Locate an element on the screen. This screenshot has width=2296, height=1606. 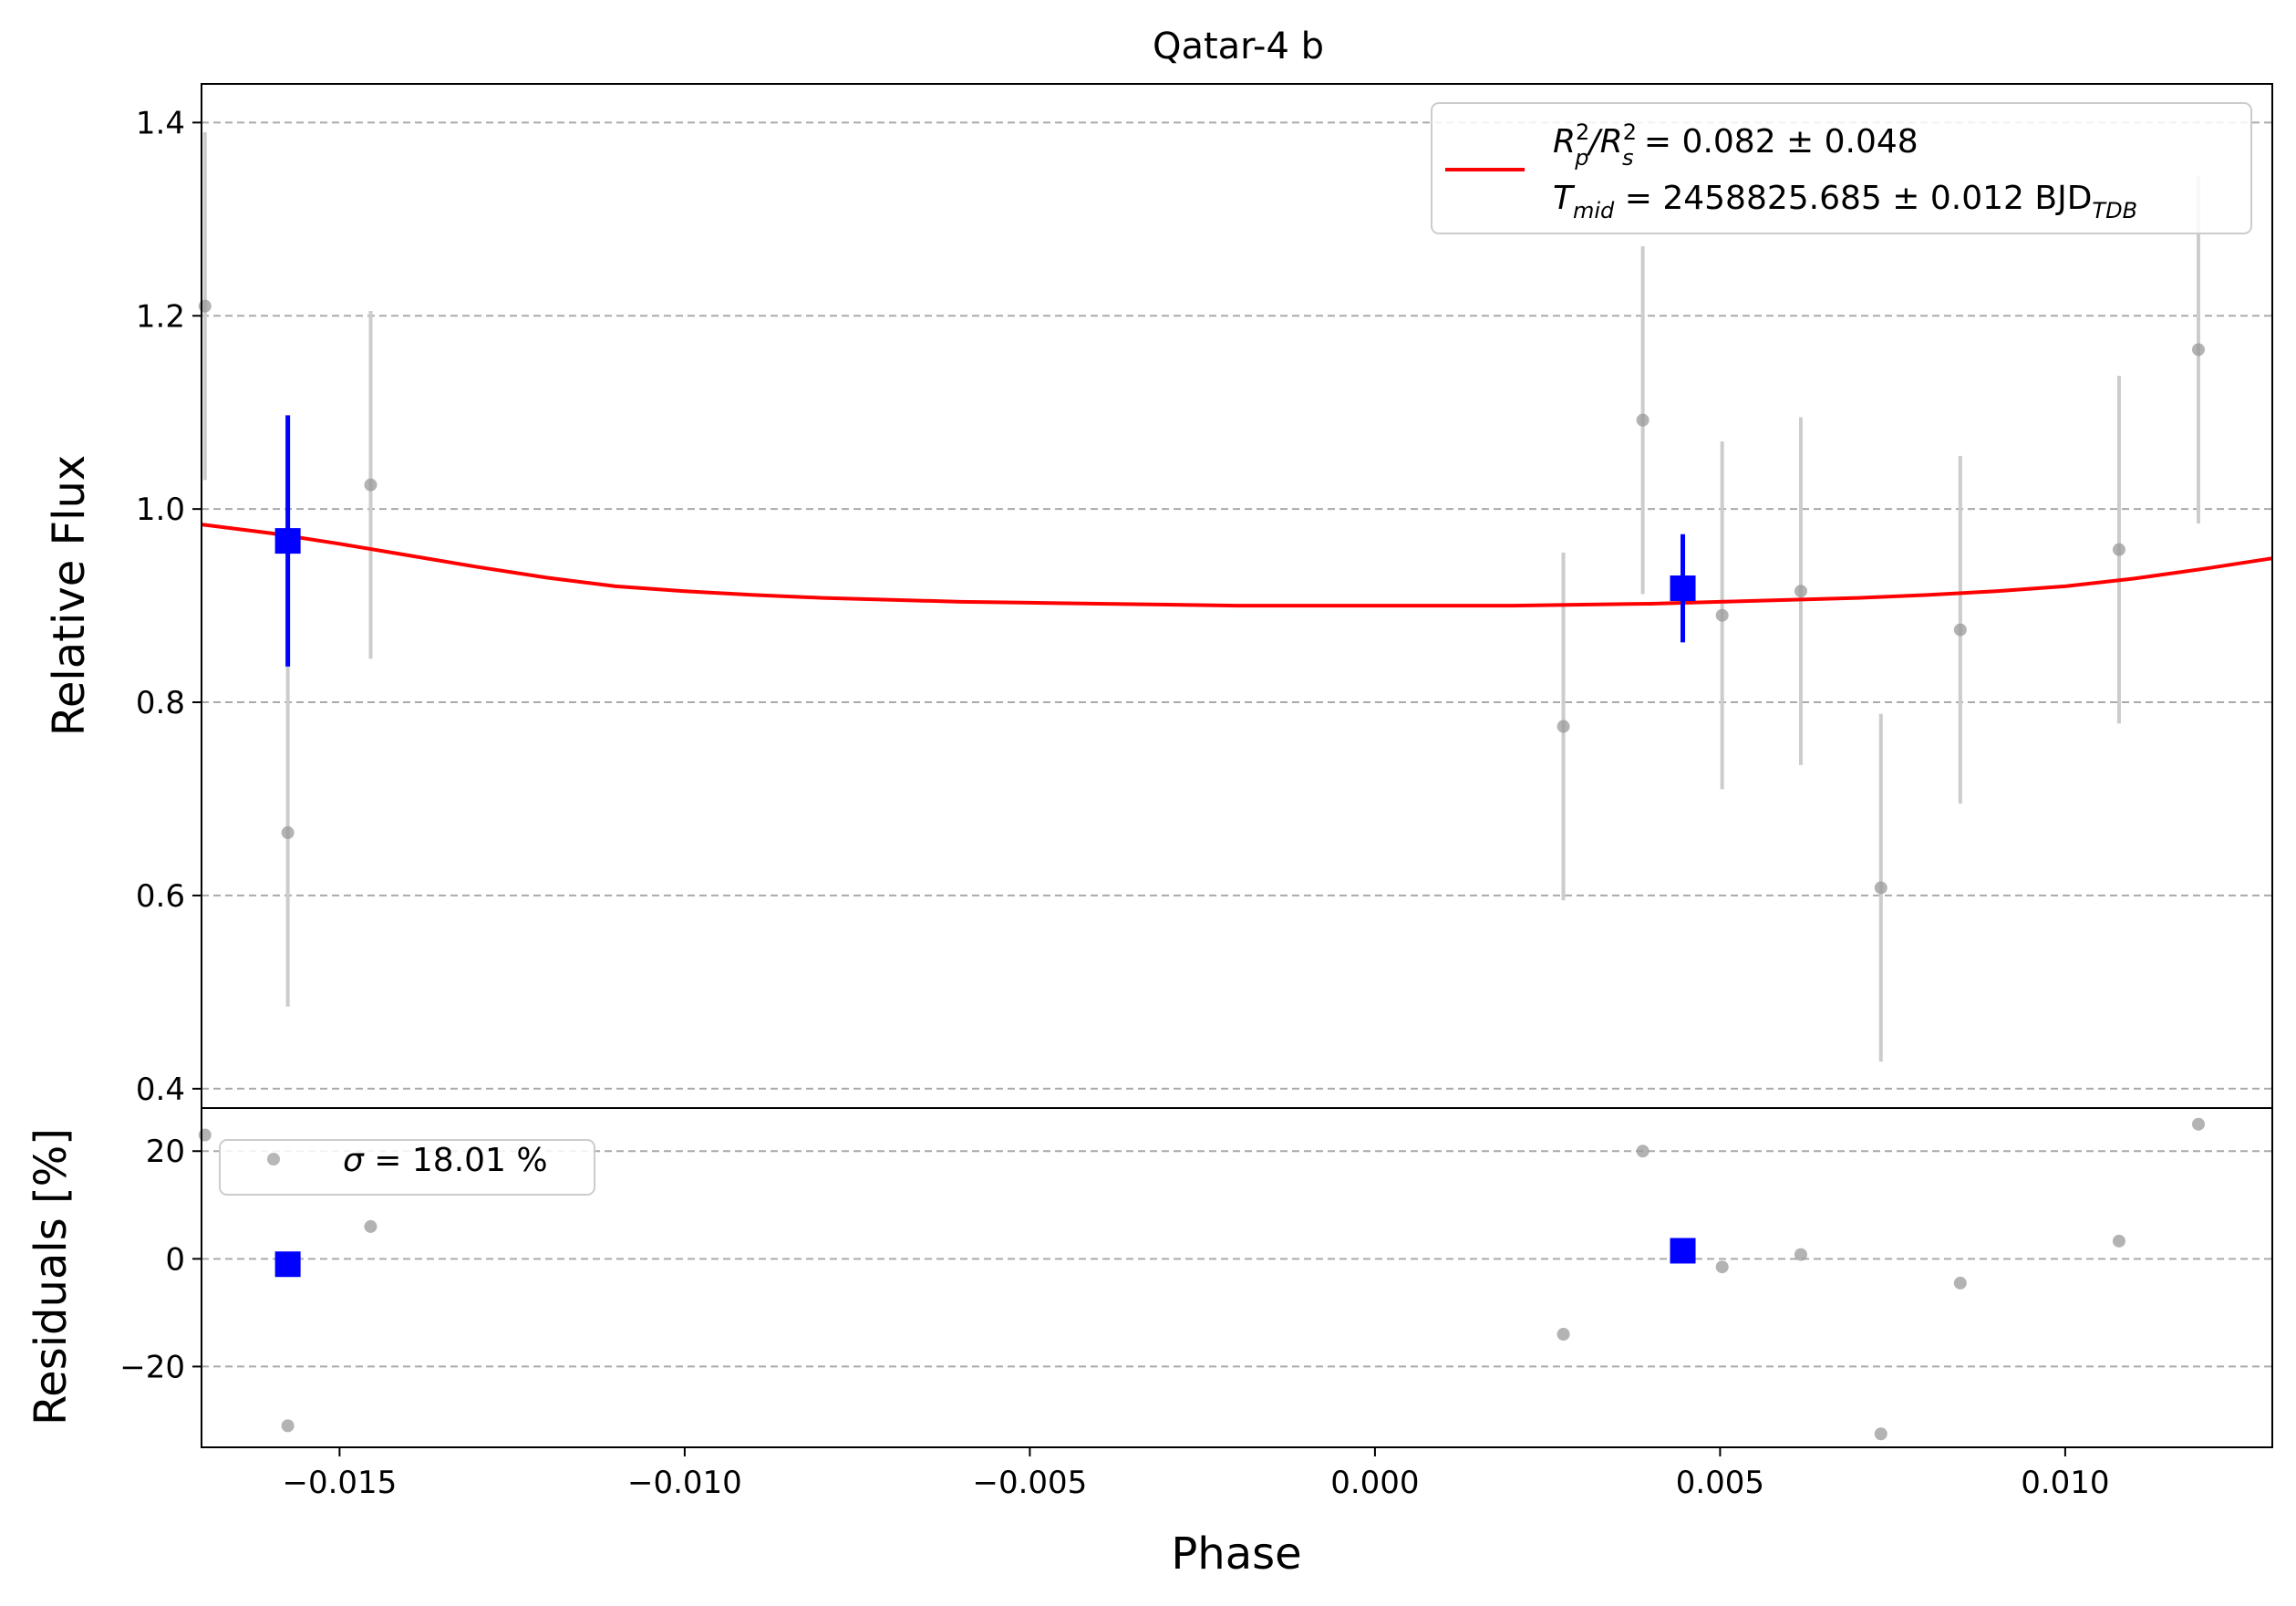
model-curve is located at coordinates (1237, 565).